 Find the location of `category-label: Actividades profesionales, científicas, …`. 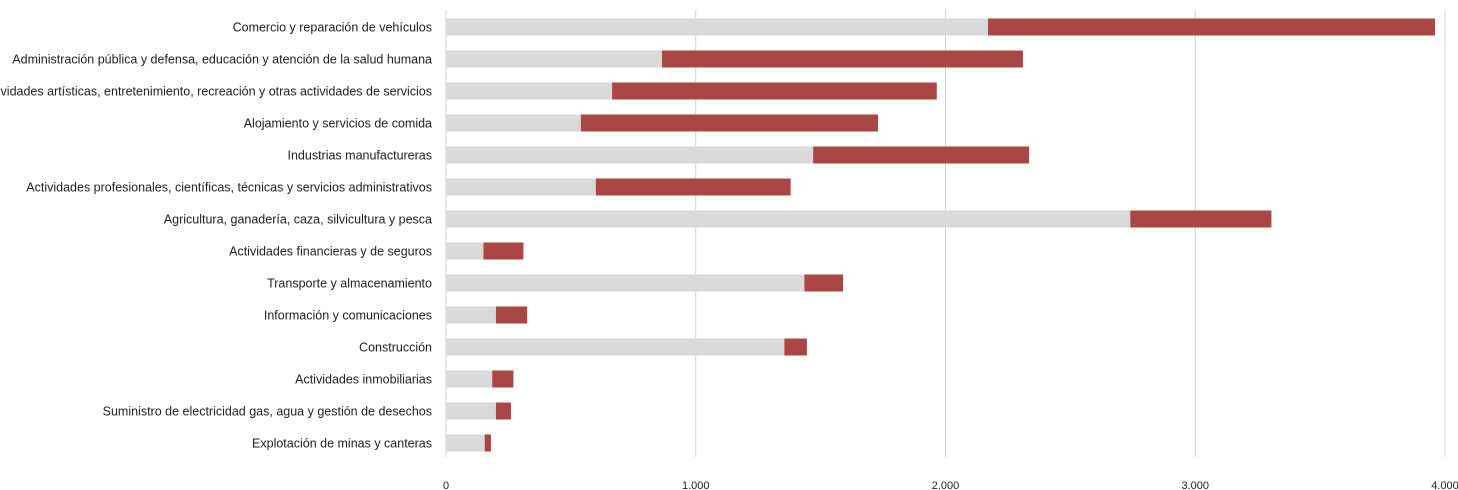

category-label: Actividades profesionales, científicas, … is located at coordinates (229, 188).